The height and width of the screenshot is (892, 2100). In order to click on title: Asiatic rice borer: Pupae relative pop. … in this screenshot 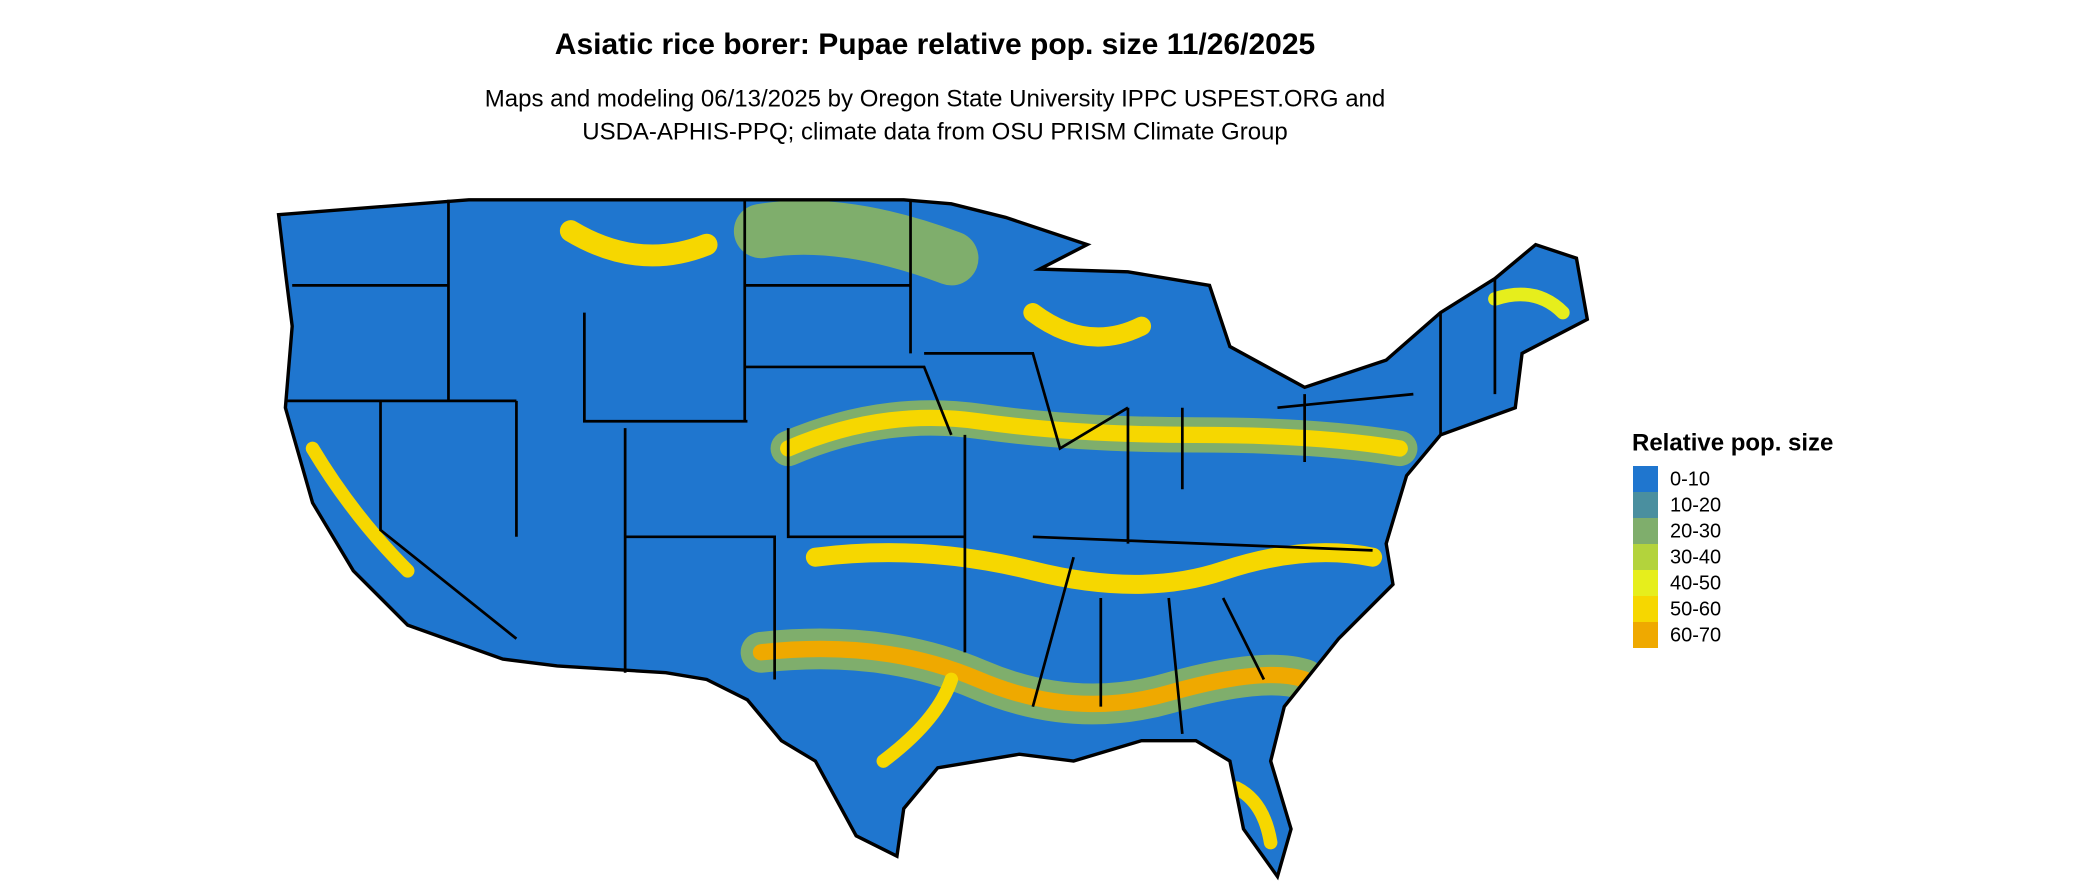, I will do `click(935, 44)`.